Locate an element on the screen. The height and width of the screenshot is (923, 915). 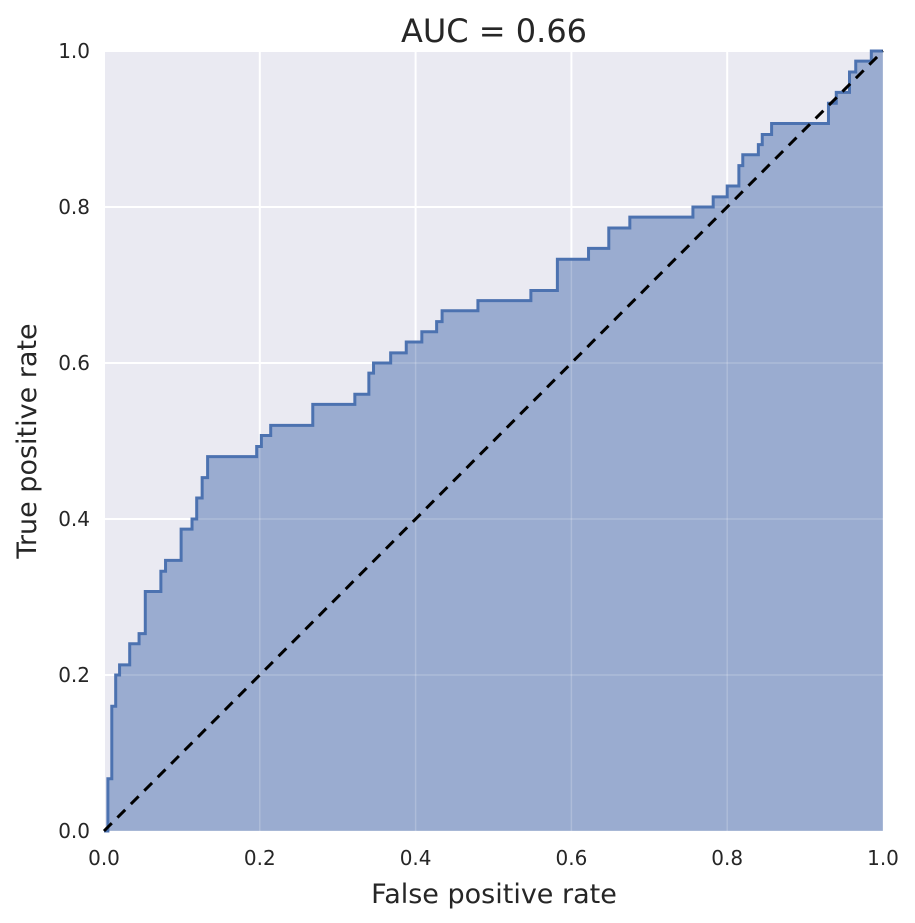
x-axis-label: False positive rate is located at coordinates (494, 894).